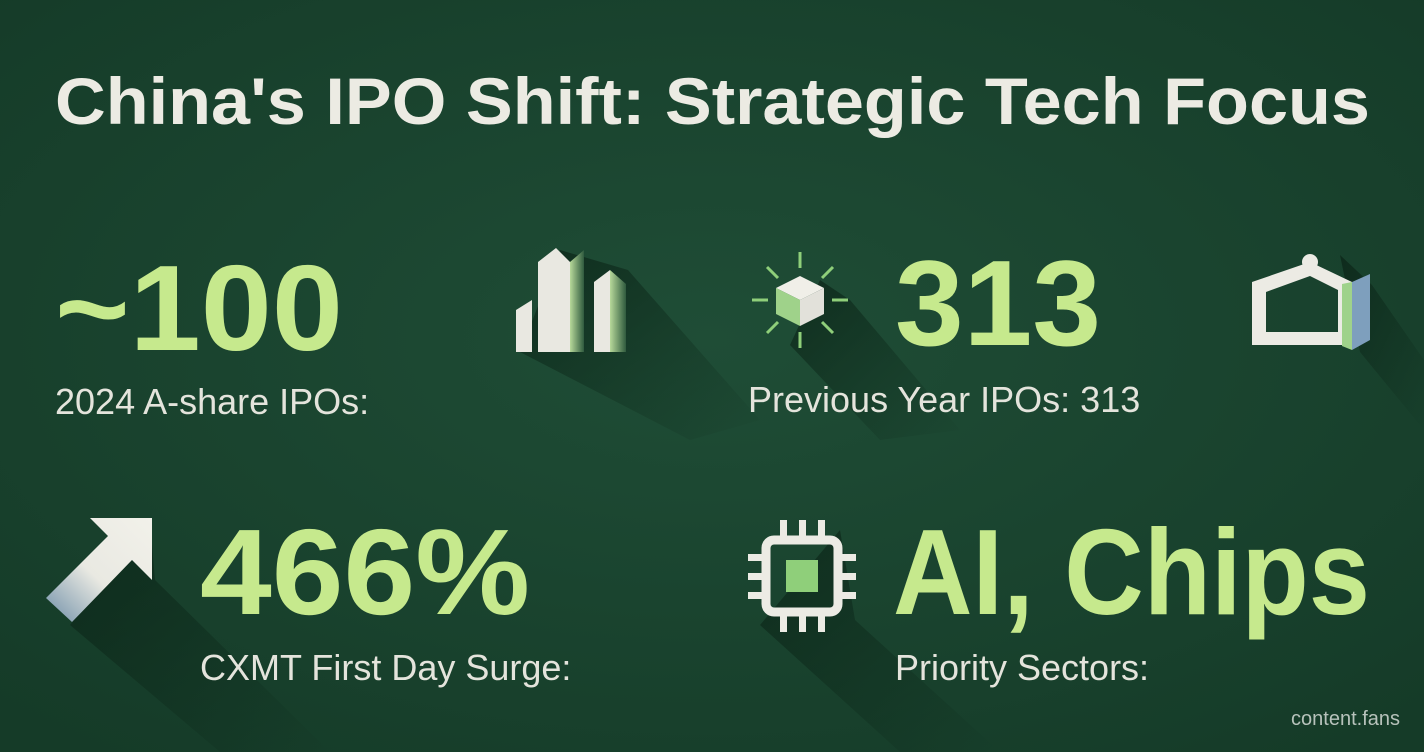  Describe the element at coordinates (571, 300) in the screenshot. I see `bar-chart-icon` at that location.